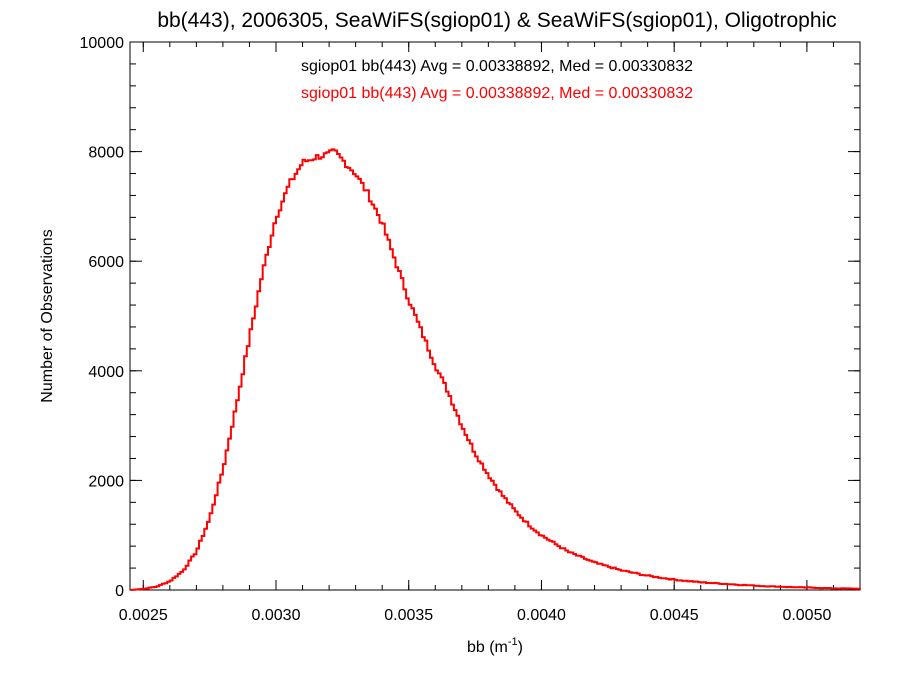 This screenshot has width=900, height=675. What do you see at coordinates (408, 615) in the screenshot?
I see `x-tick-label: 0.0035` at bounding box center [408, 615].